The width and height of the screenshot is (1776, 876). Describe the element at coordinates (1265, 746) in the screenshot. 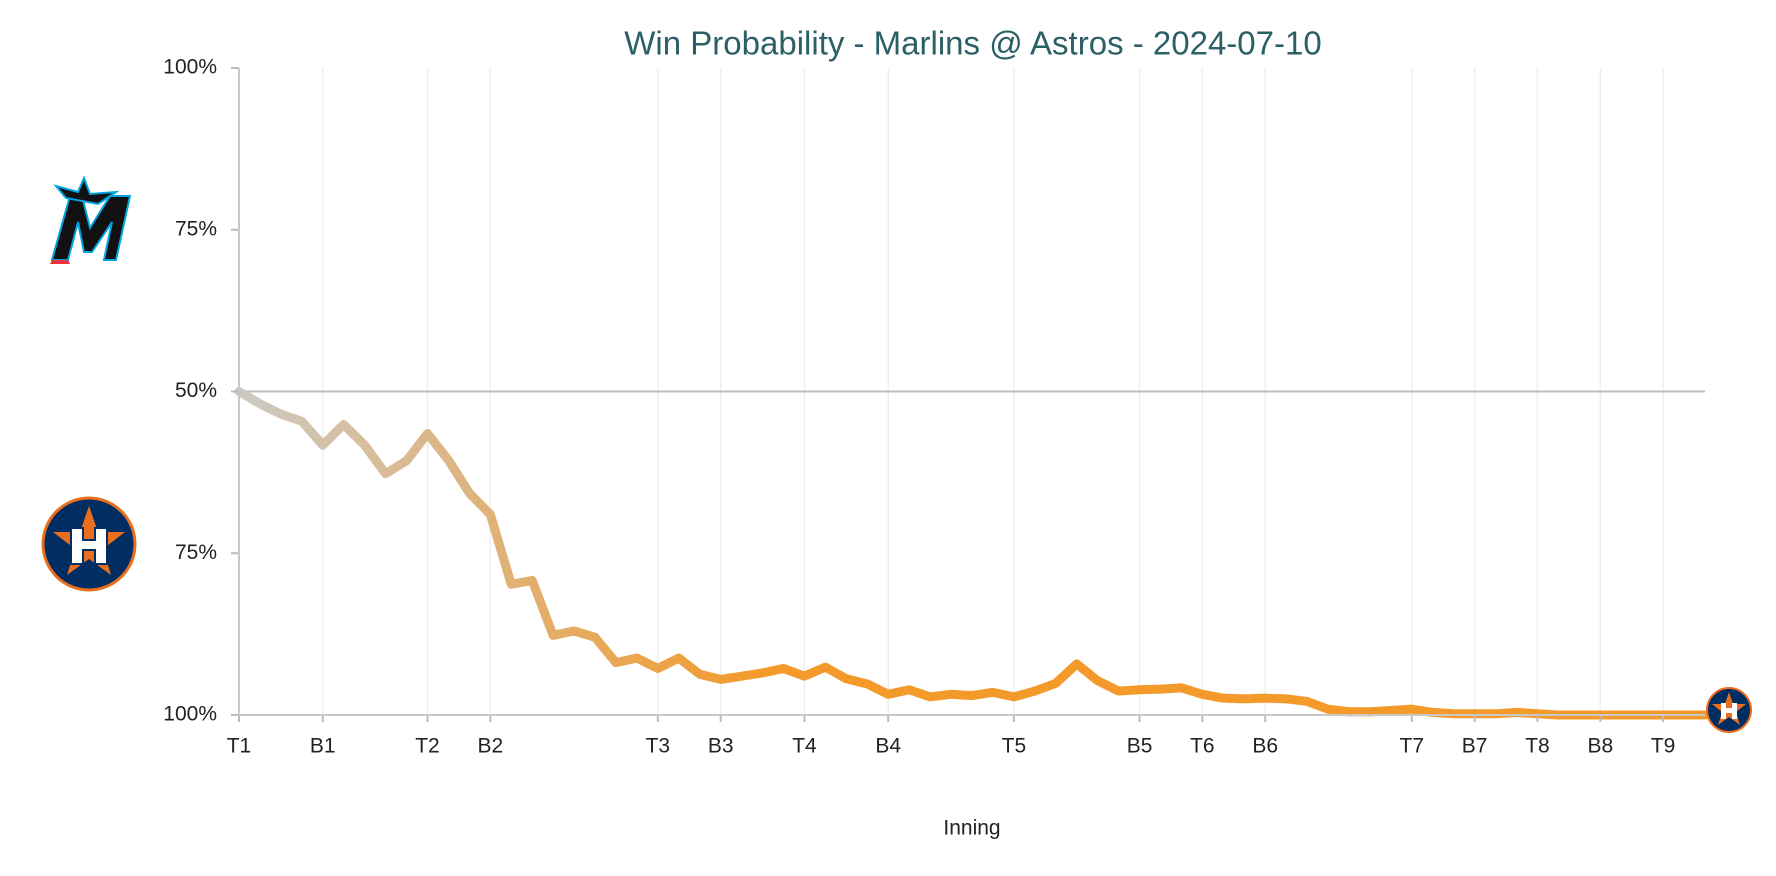

I see `x-tick-label: B6` at that location.